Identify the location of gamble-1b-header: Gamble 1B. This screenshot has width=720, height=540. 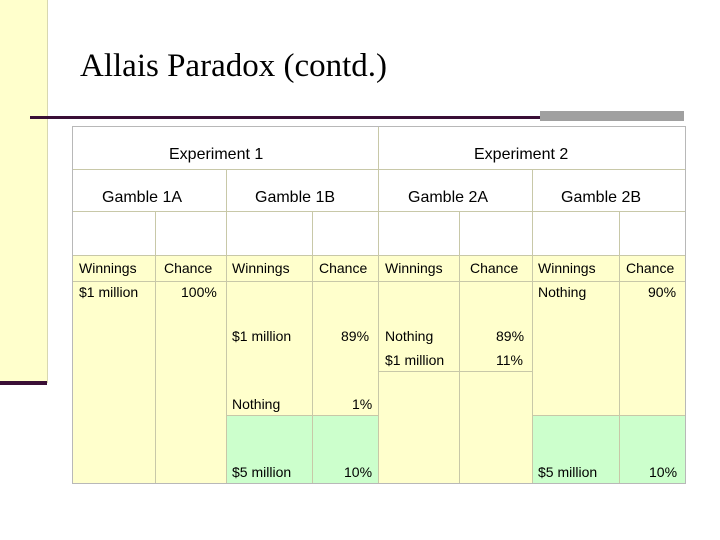
(295, 197).